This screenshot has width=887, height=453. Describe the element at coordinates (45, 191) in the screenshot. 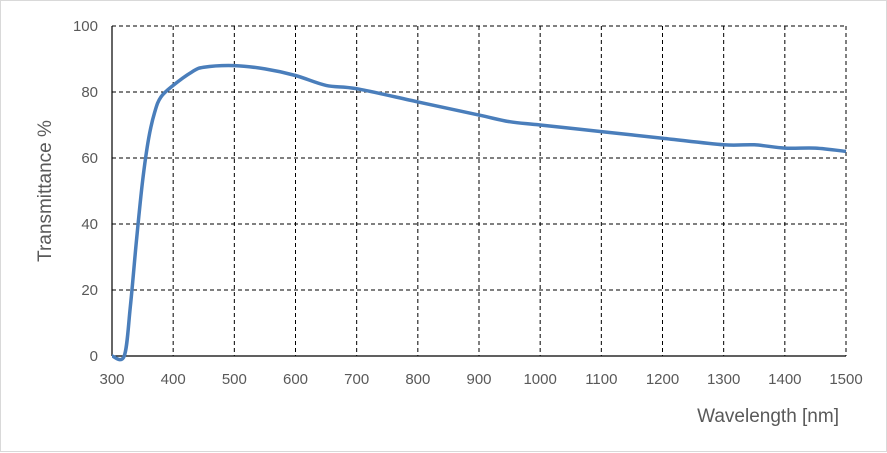

I see `y-axis-label: Transmittance %` at that location.